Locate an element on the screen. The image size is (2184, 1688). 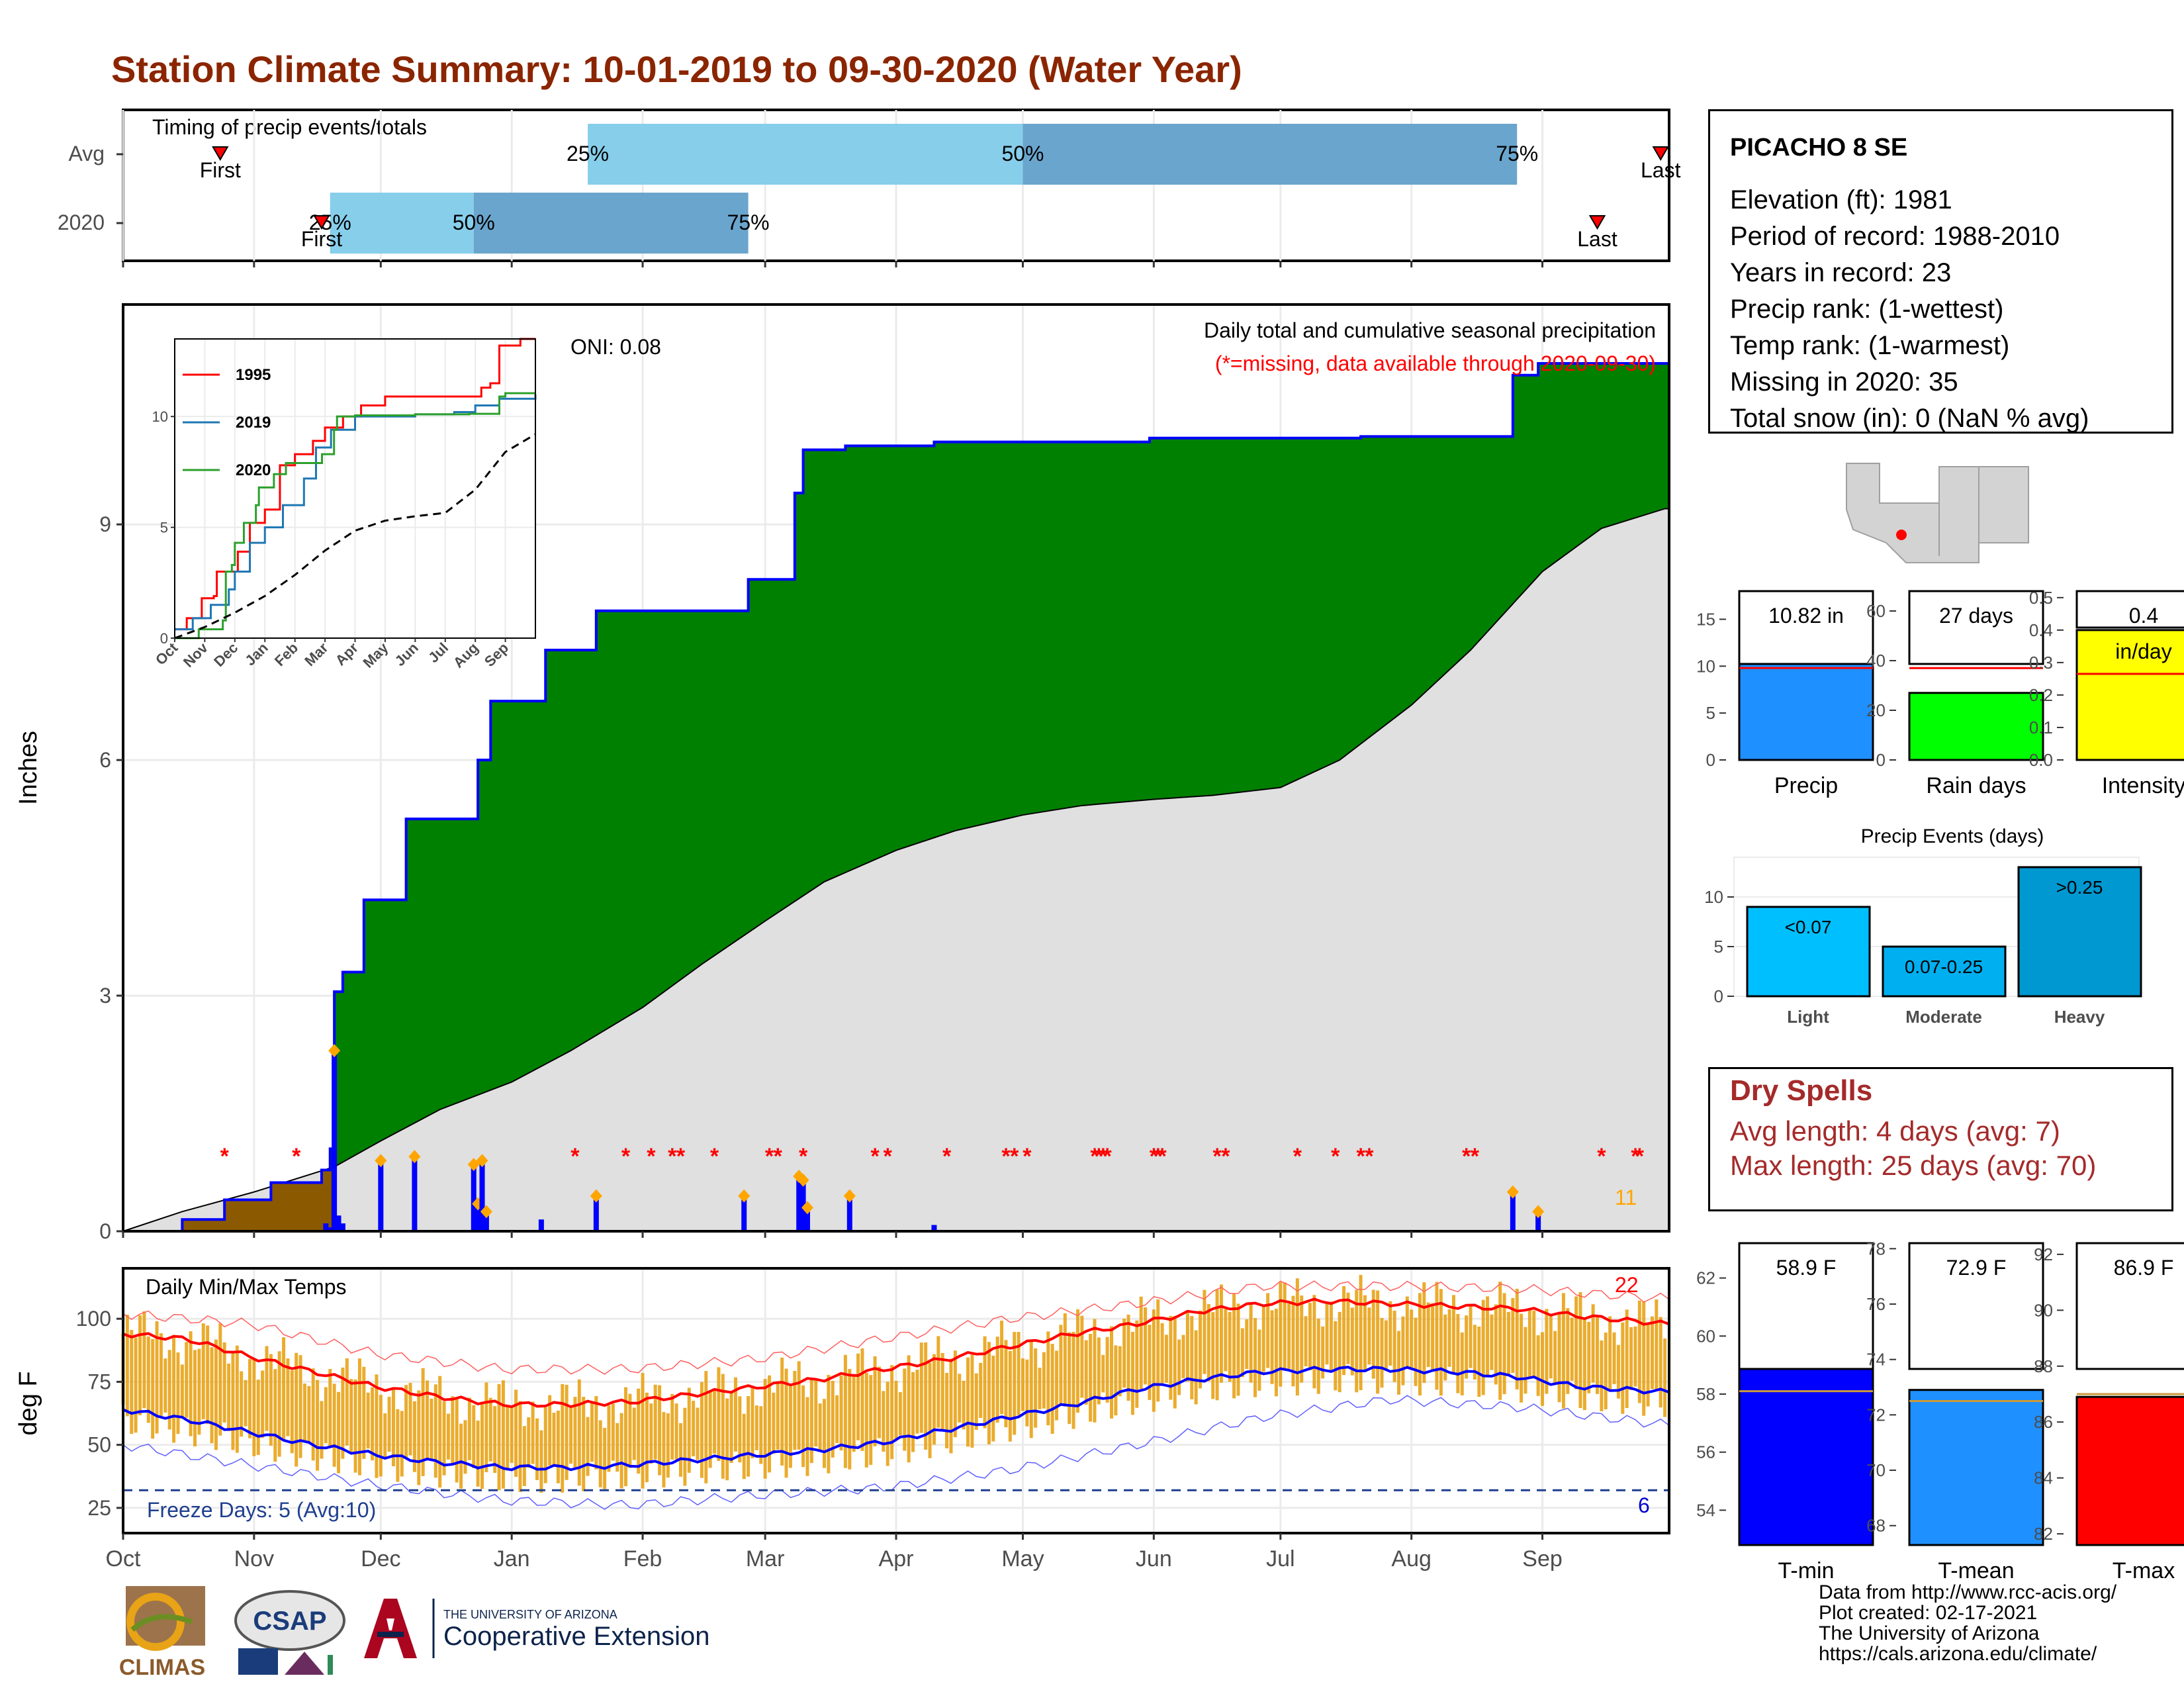
timing-row-label-avg: Avg is located at coordinates (87, 153).